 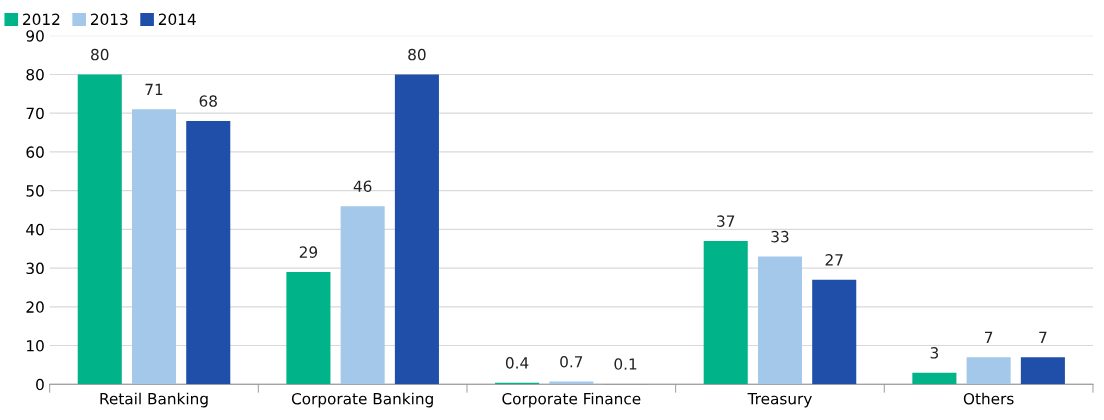 What do you see at coordinates (41, 19) in the screenshot?
I see `legend-label: 2012` at bounding box center [41, 19].